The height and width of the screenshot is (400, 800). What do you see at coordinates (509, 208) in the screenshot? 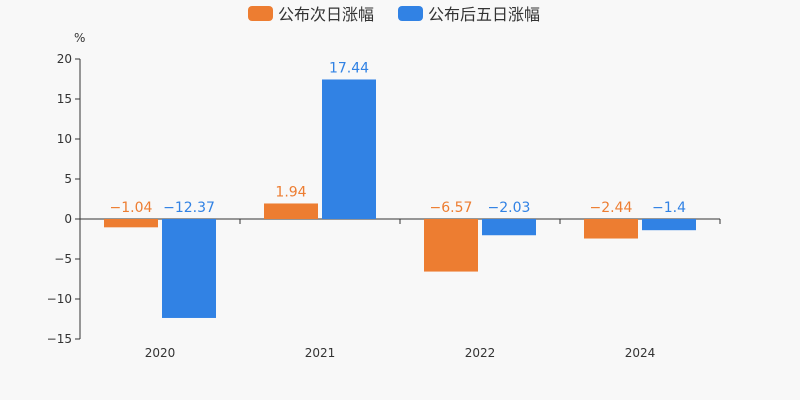
I see `data-label-series-1-2022: −2.03` at bounding box center [509, 208].